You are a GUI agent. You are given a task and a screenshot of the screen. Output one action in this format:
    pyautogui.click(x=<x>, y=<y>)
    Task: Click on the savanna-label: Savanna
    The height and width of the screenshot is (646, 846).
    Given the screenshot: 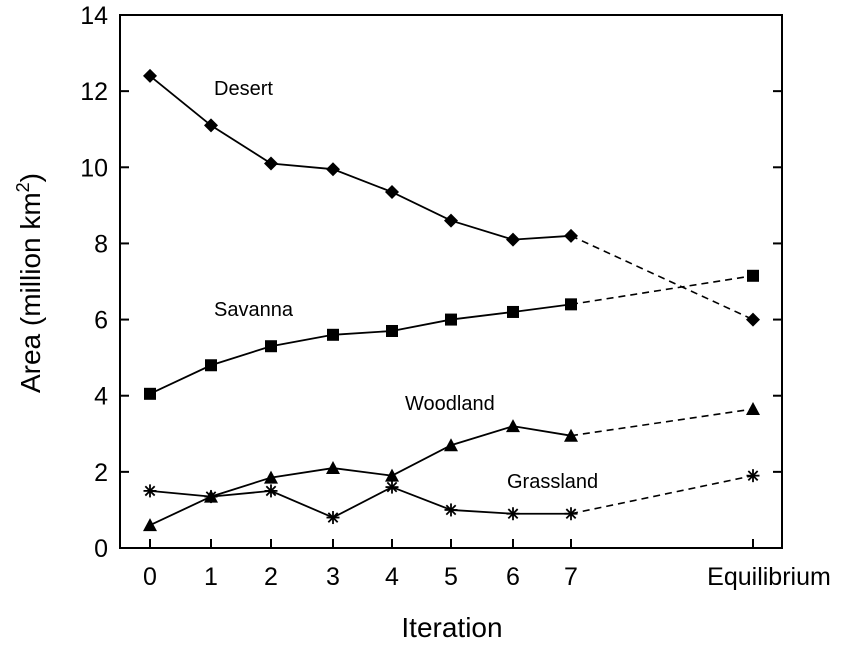 What is the action you would take?
    pyautogui.click(x=254, y=310)
    